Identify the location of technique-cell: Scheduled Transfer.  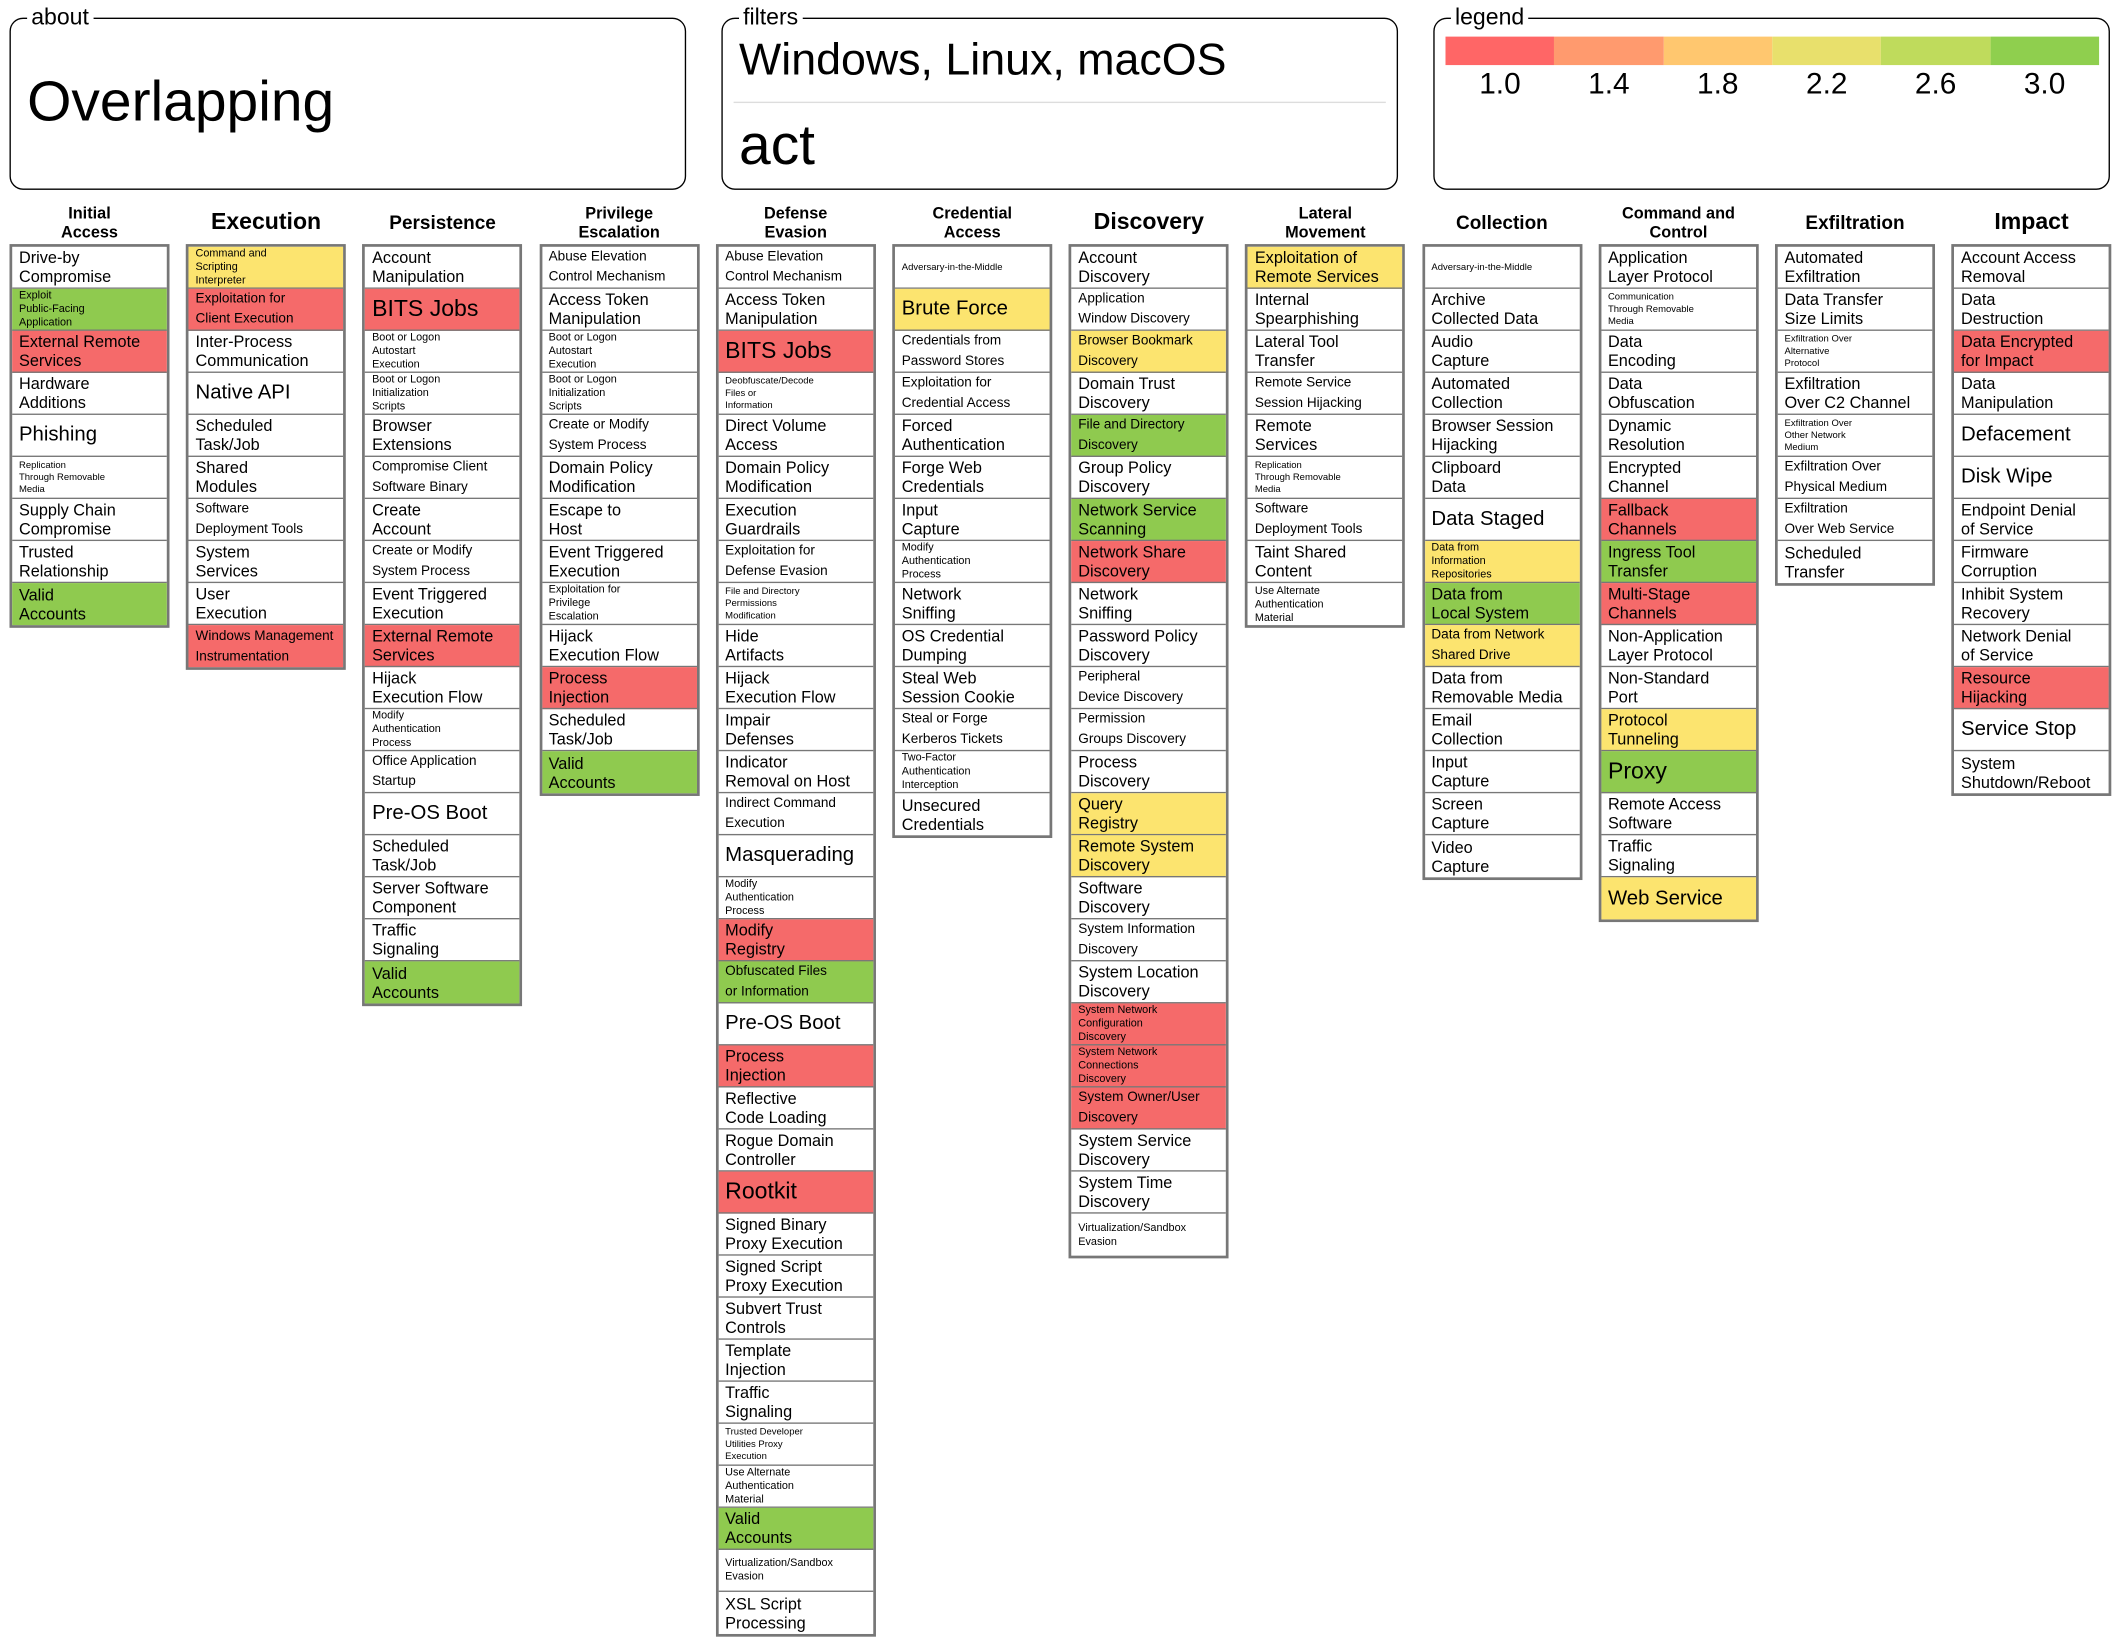
(1855, 562).